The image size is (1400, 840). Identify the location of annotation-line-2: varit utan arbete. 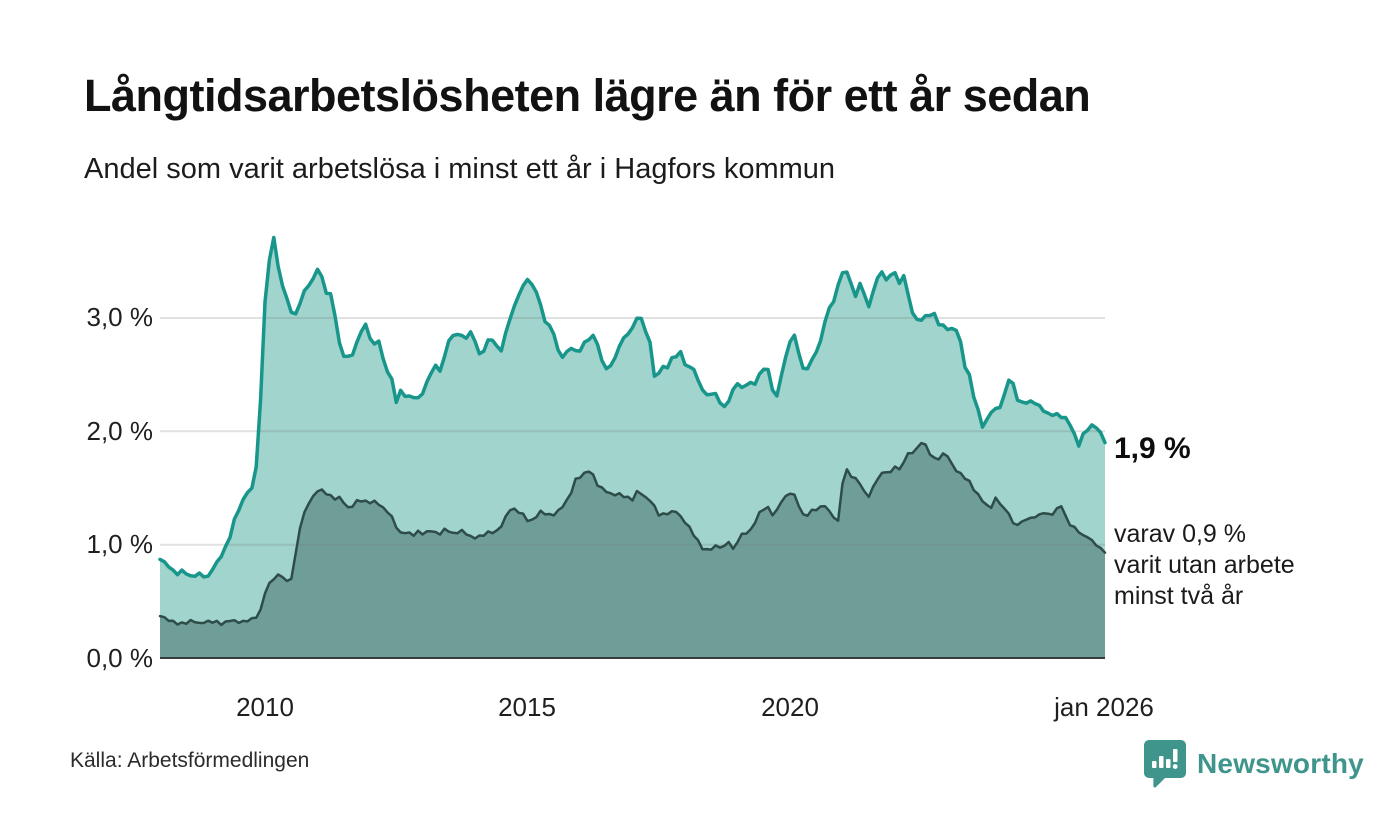
(1204, 564).